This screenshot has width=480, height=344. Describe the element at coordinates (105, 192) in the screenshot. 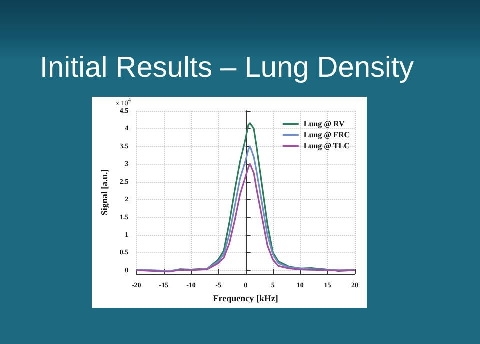

I see `y-axis-title: Signal [a.u.]` at that location.